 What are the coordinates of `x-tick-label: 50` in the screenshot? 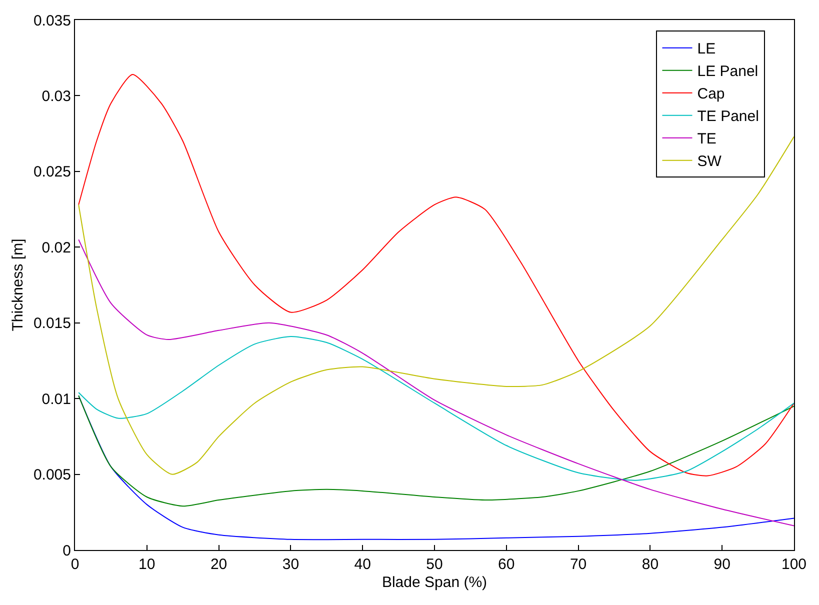 It's located at (434, 564).